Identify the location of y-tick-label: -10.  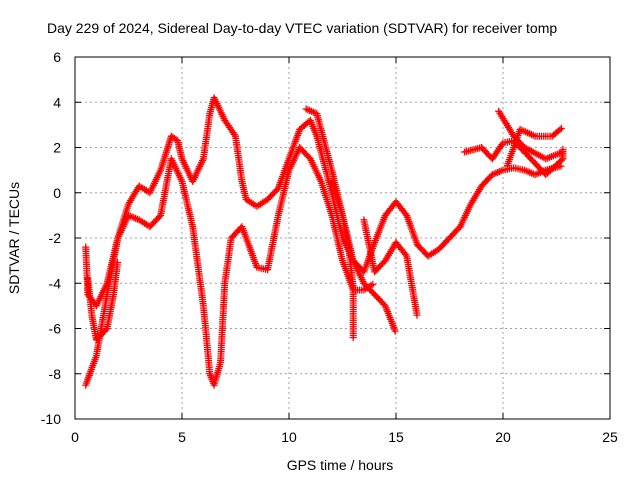
(51, 419).